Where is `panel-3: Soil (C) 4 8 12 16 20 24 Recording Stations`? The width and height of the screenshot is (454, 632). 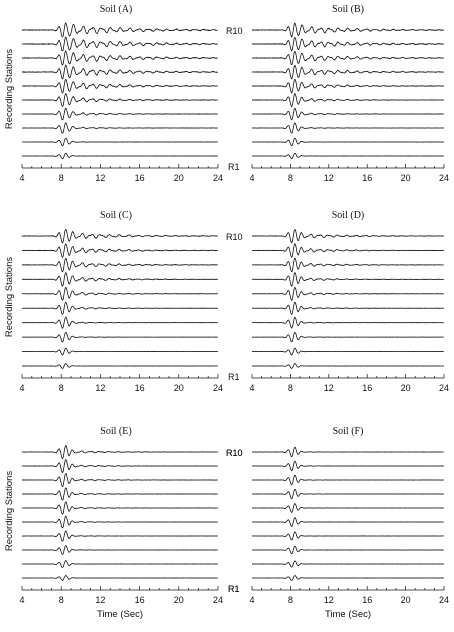 panel-3: Soil (C) 4 8 12 16 20 24 Recording Stations is located at coordinates (113, 301).